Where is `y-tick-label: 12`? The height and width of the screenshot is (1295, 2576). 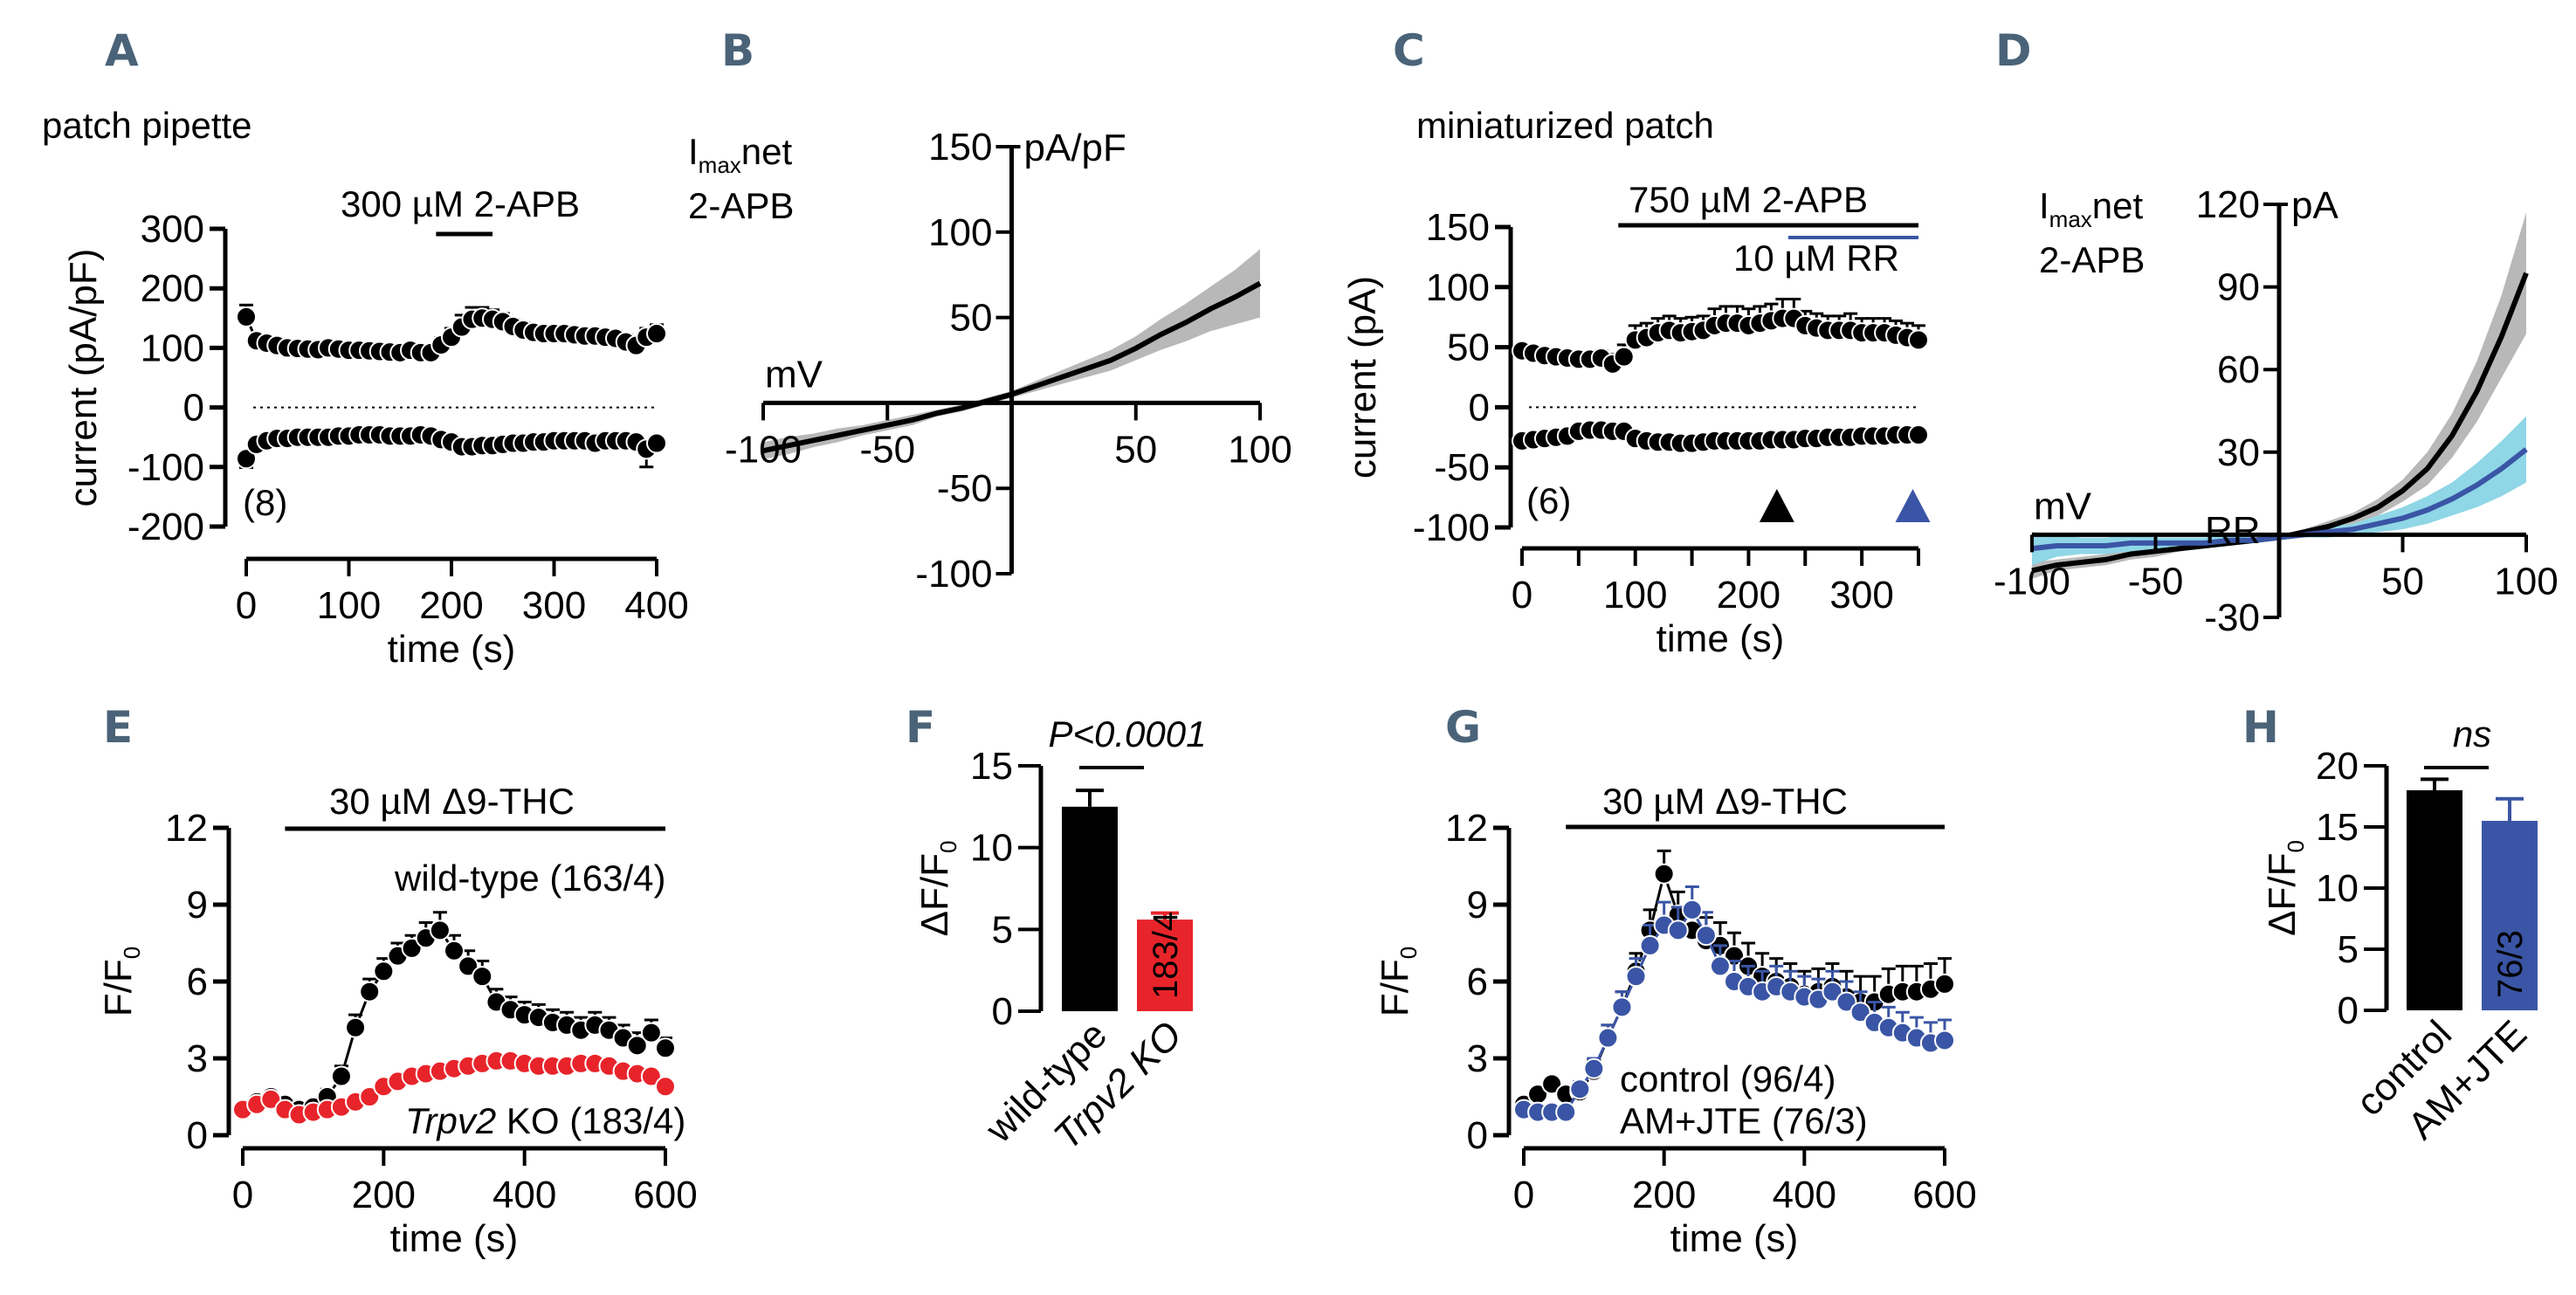 y-tick-label: 12 is located at coordinates (1466, 828).